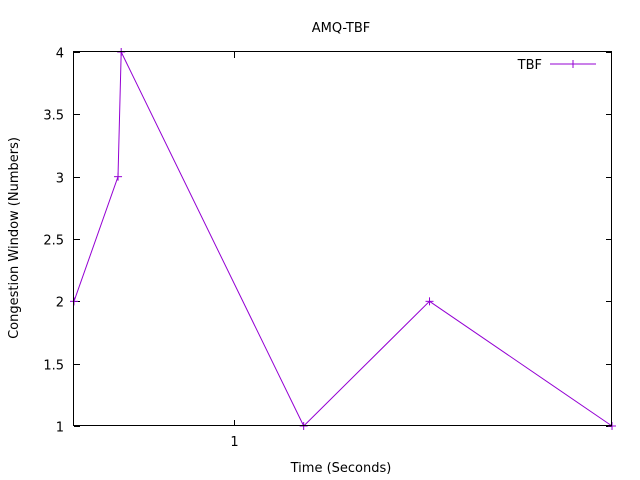  What do you see at coordinates (53, 241) in the screenshot?
I see `y-tick-label-3: 2.5` at bounding box center [53, 241].